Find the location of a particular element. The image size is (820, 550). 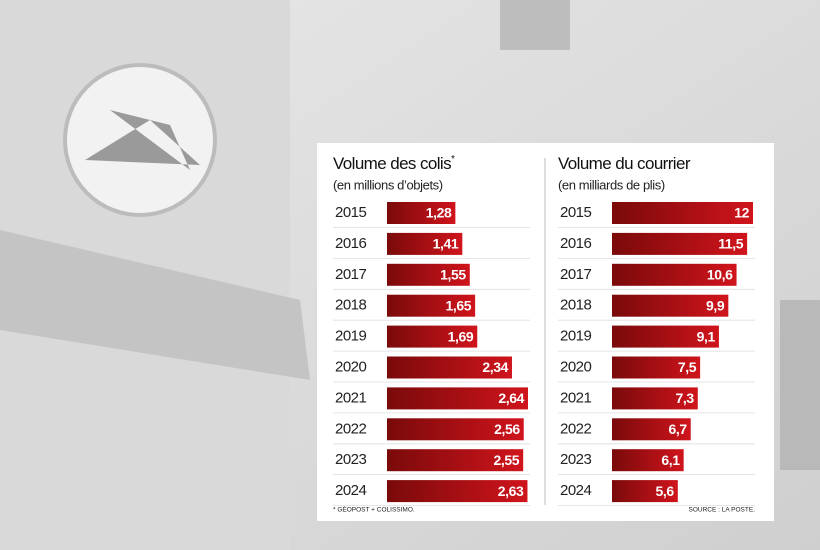

title-text: Volume du courrier is located at coordinates (624, 163).